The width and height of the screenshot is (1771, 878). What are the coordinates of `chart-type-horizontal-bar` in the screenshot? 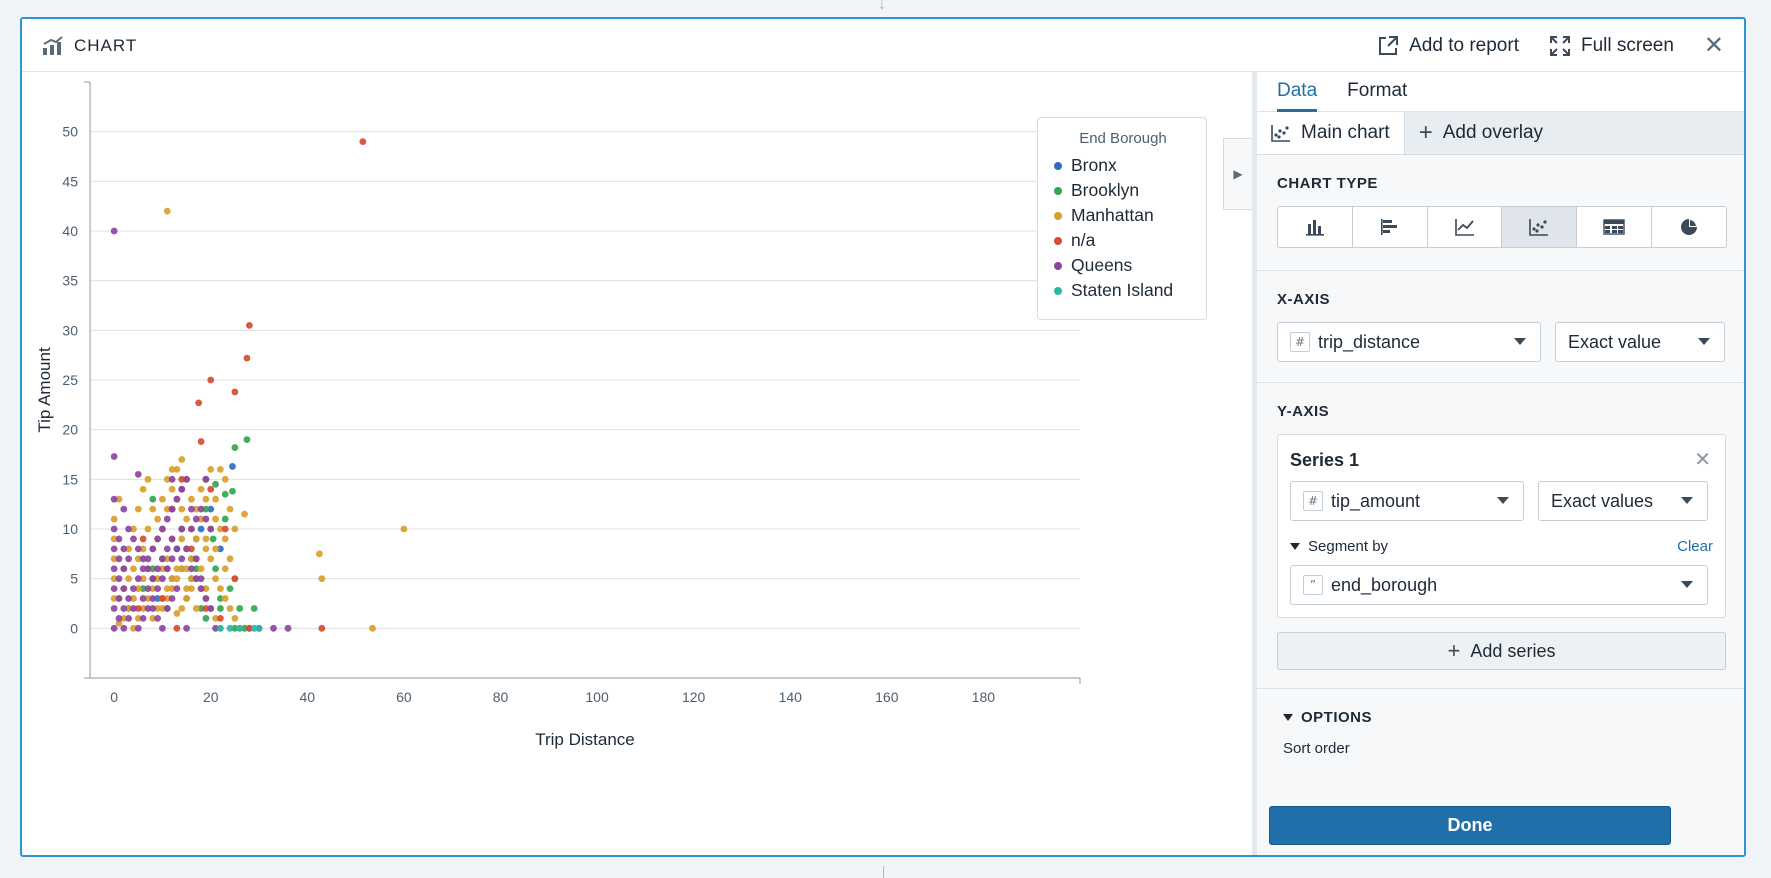 It's located at (1390, 227).